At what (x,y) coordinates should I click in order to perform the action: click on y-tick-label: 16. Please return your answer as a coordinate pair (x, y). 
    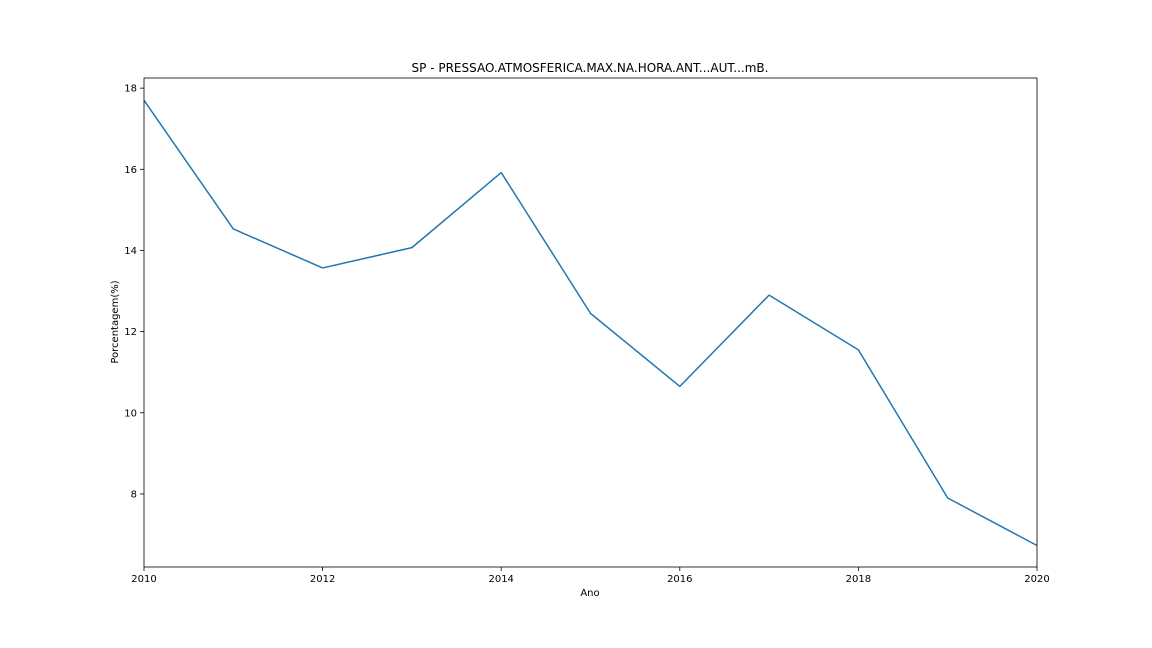
    Looking at the image, I should click on (130, 170).